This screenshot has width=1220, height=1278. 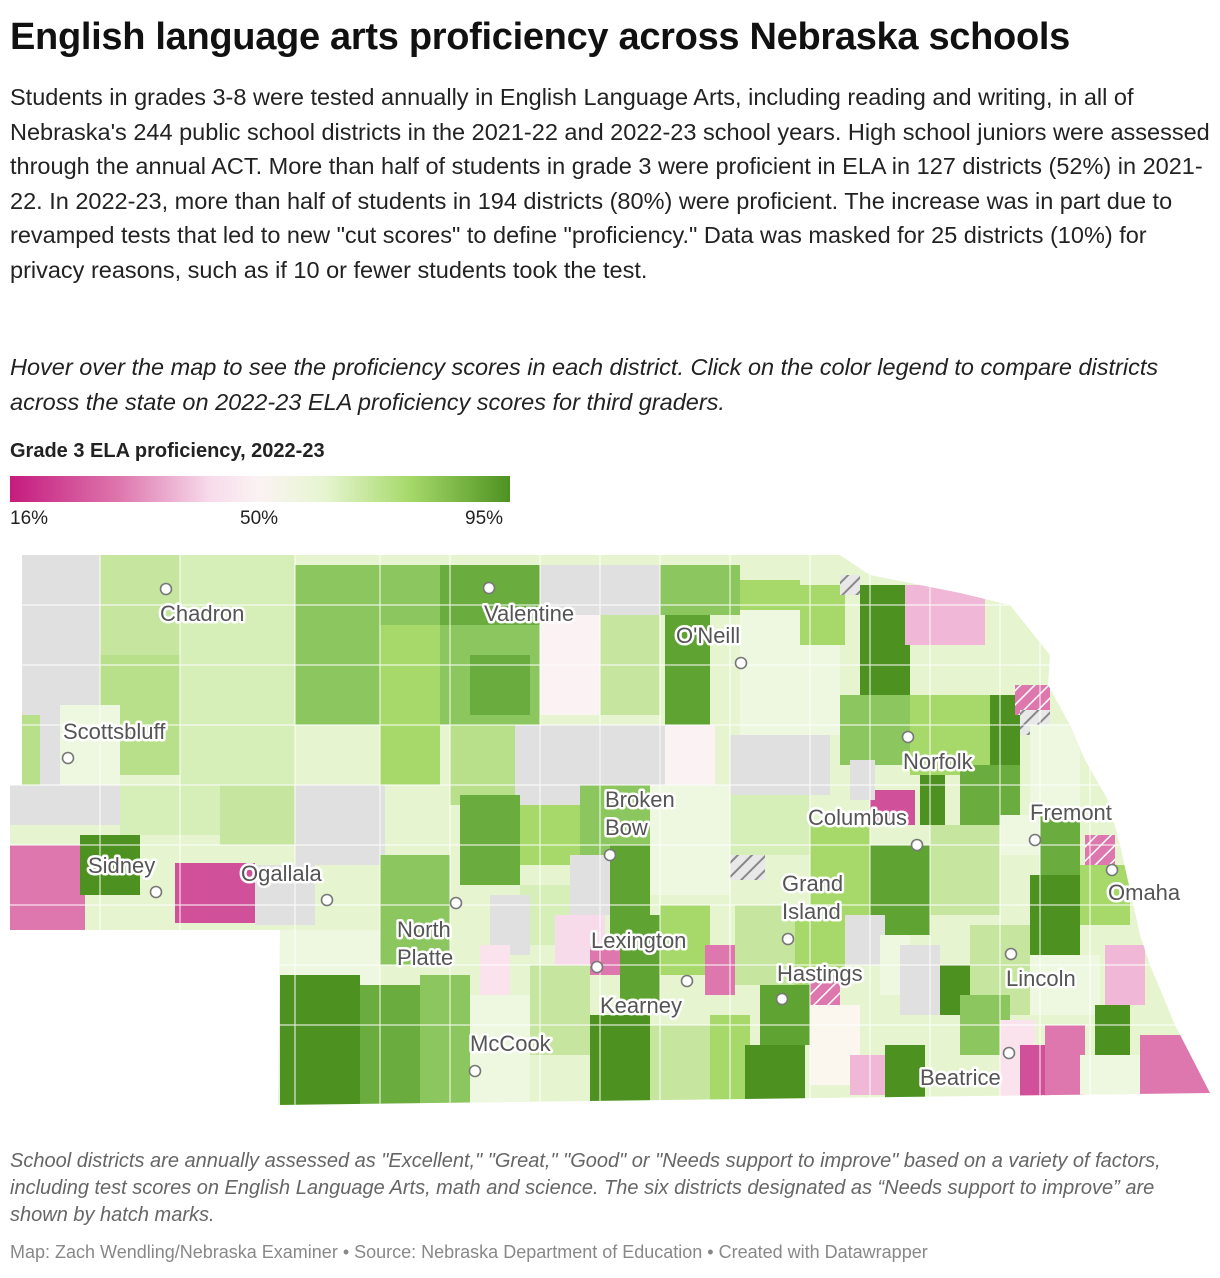 What do you see at coordinates (202, 613) in the screenshot?
I see `city-label: Chadron` at bounding box center [202, 613].